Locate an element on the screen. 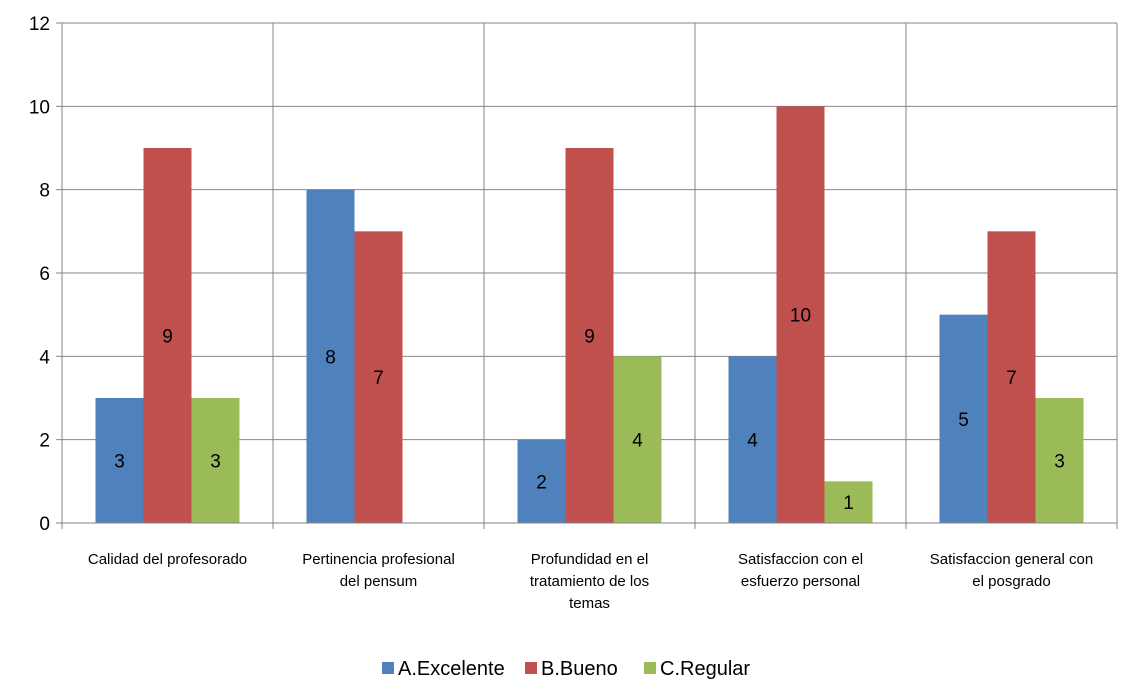 The width and height of the screenshot is (1137, 687). category-label: Satisfaccion con el esfuerzo personal is located at coordinates (800, 570).